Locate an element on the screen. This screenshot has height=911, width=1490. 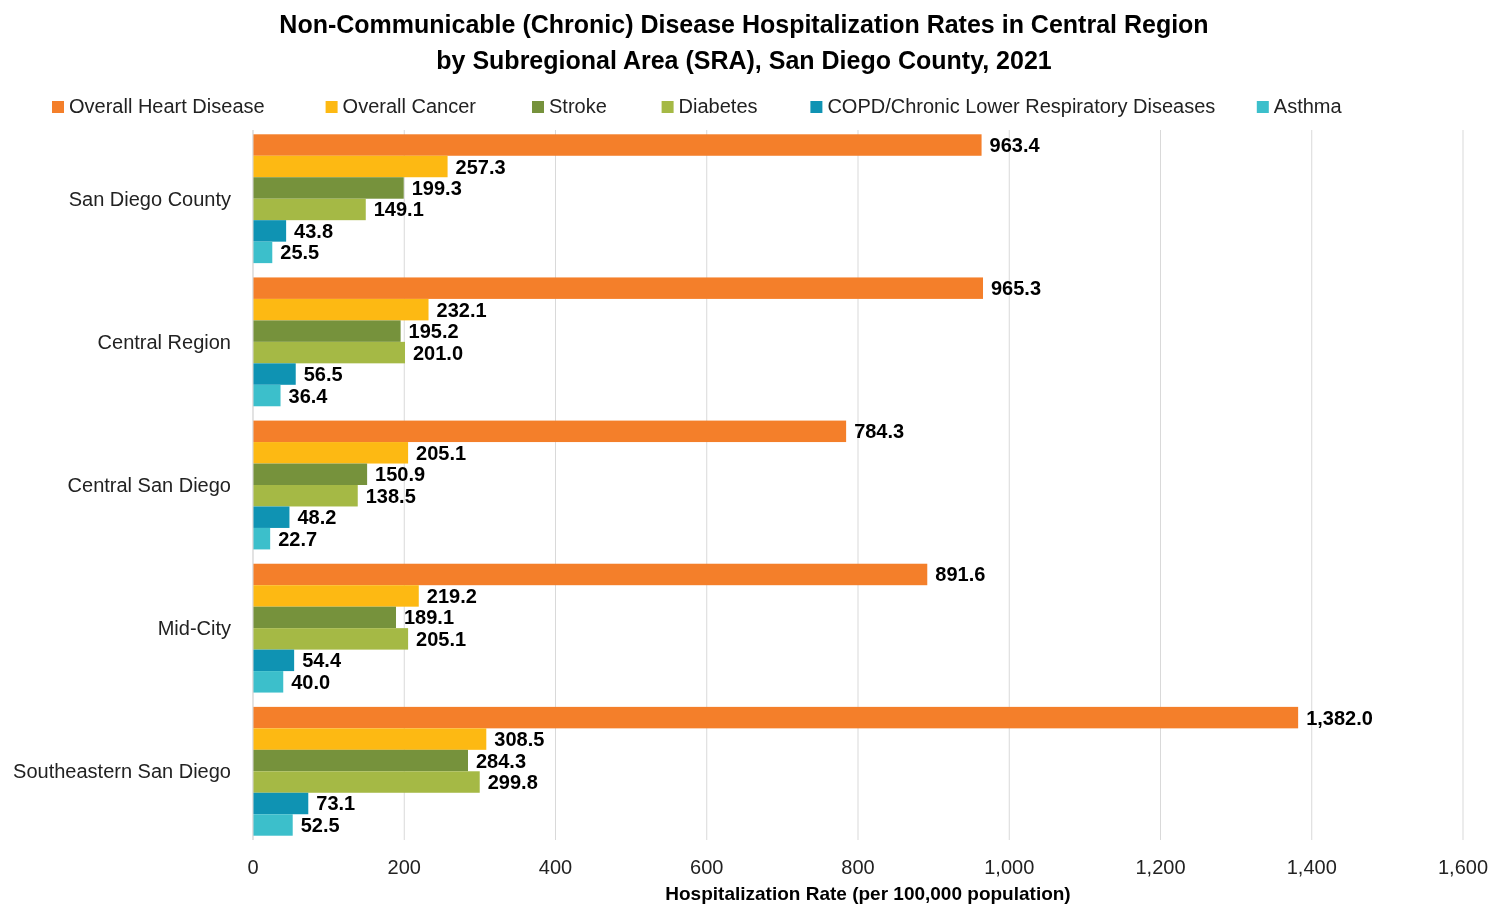
x-tick-label: 800 is located at coordinates (858, 867).